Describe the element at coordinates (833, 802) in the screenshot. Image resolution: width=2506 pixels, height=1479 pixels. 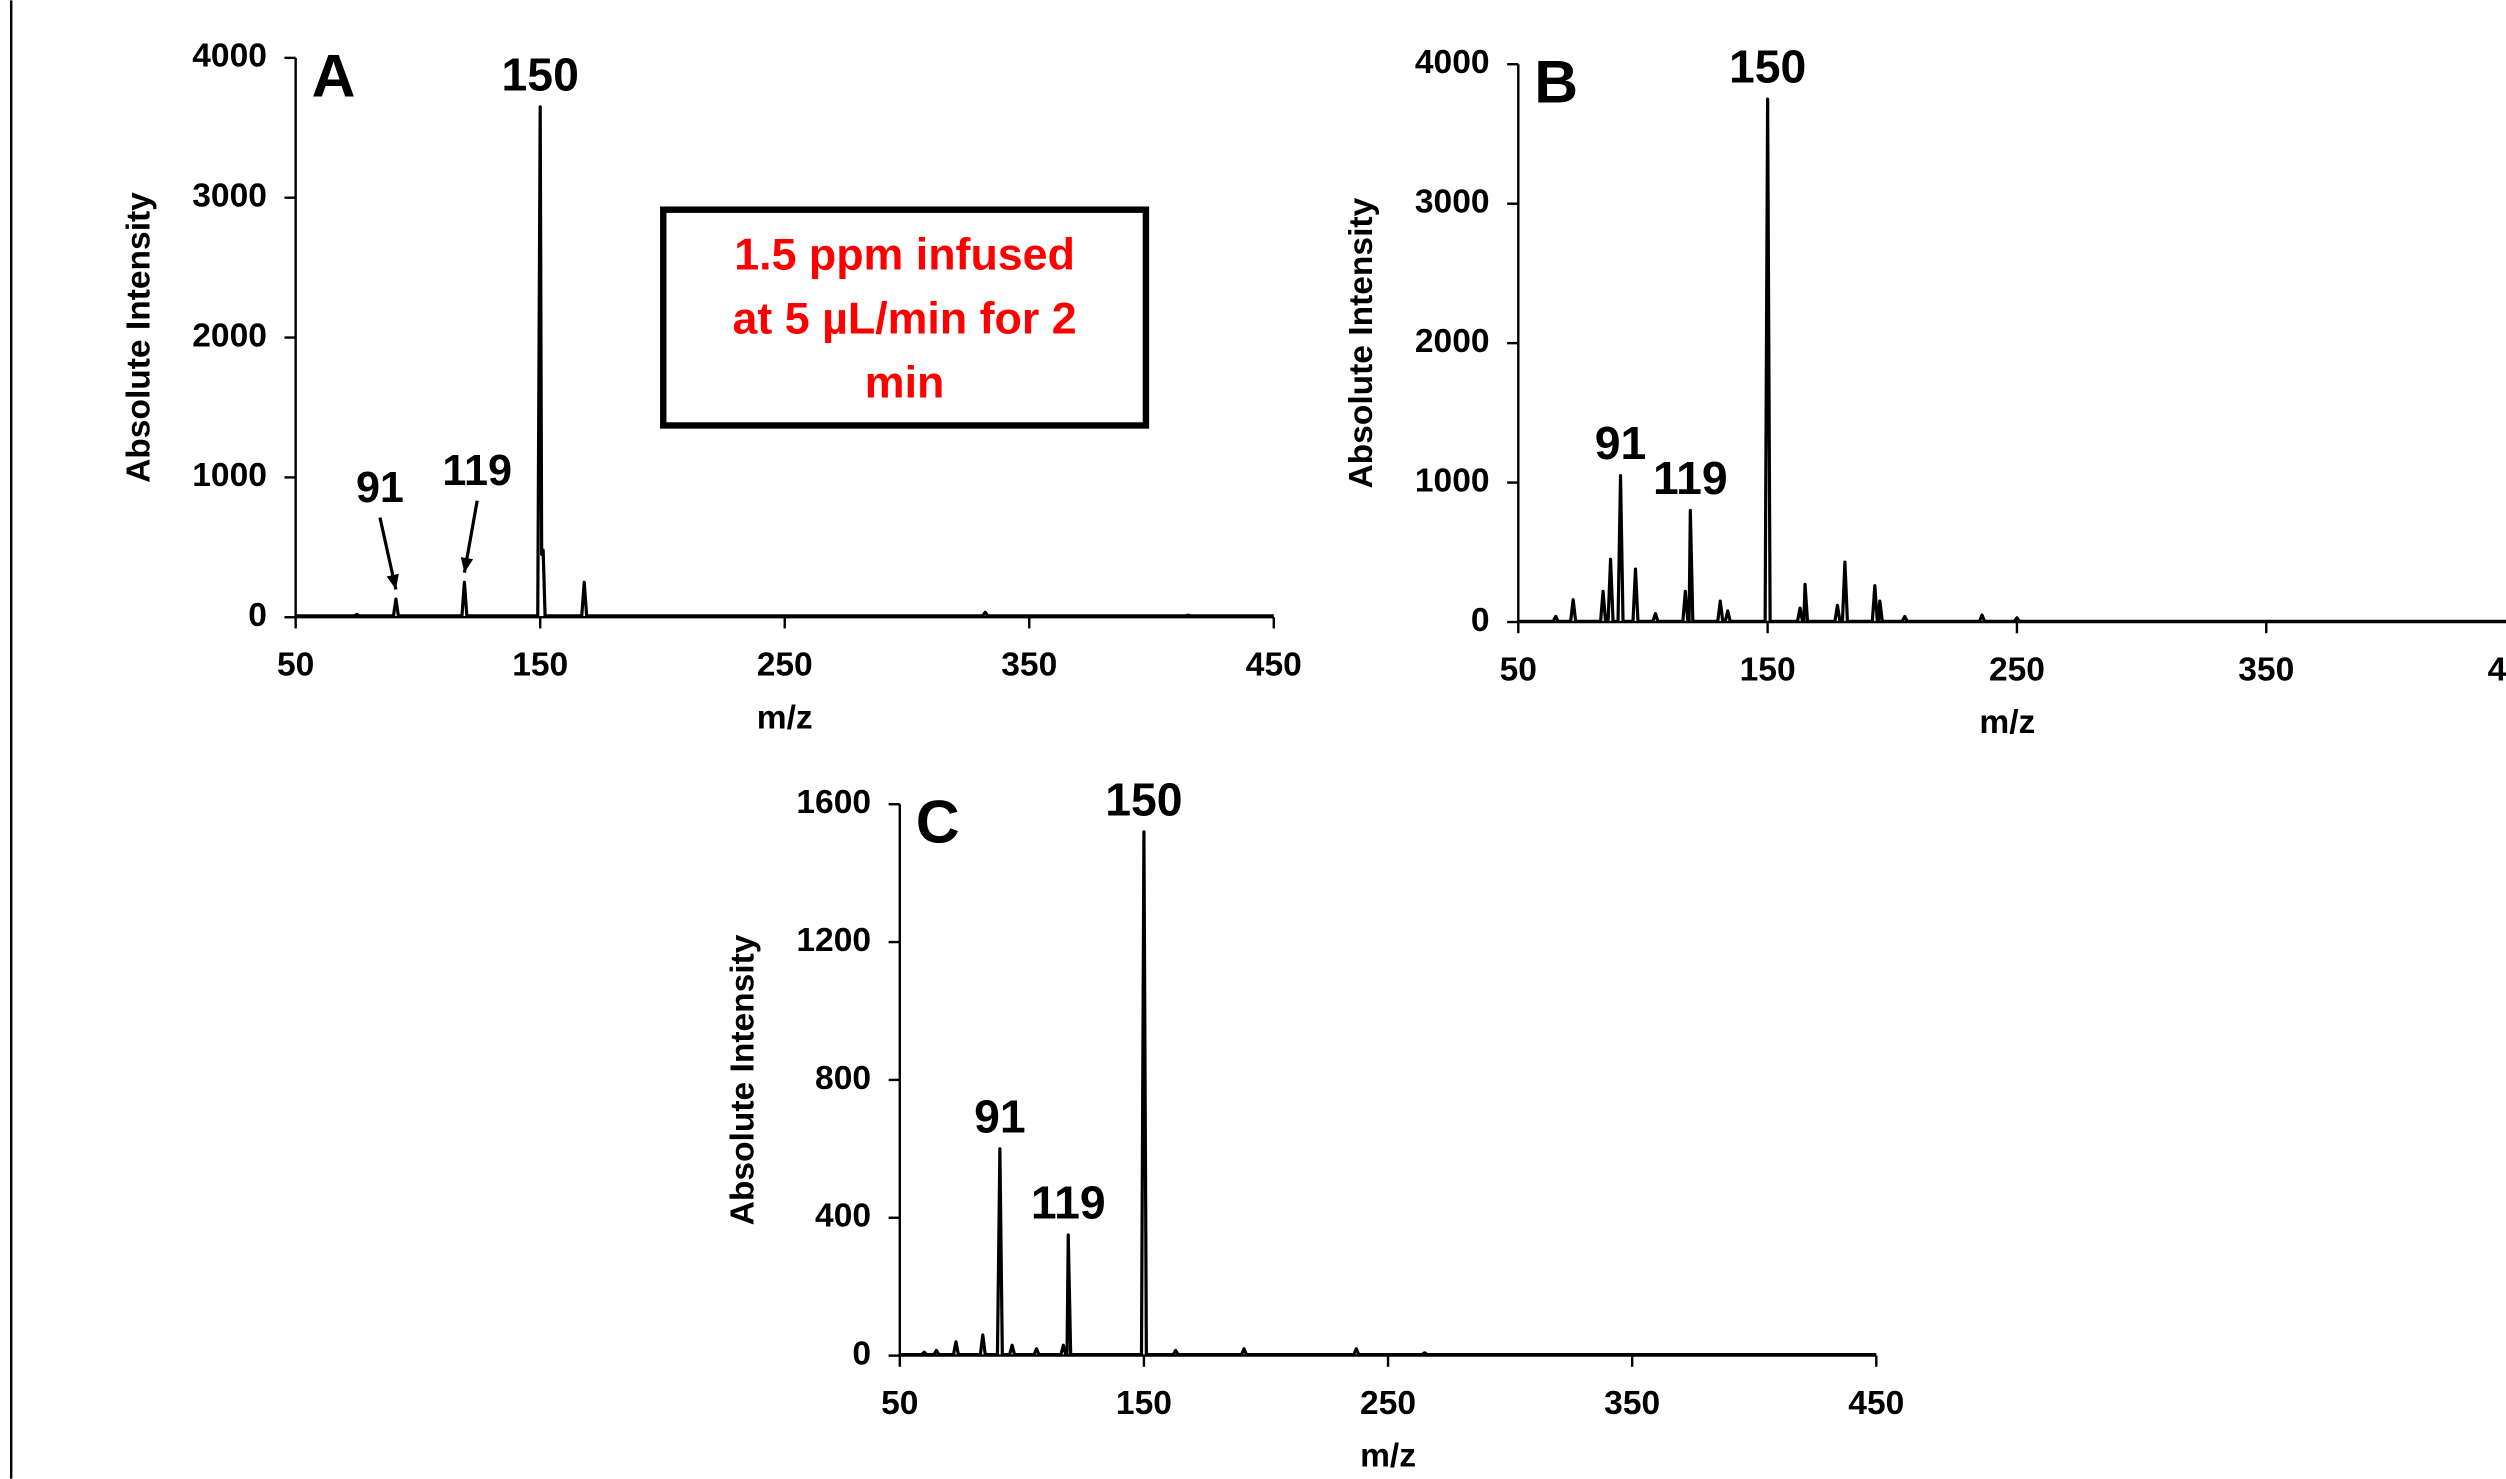
I see `y-tick-label: 1600` at that location.